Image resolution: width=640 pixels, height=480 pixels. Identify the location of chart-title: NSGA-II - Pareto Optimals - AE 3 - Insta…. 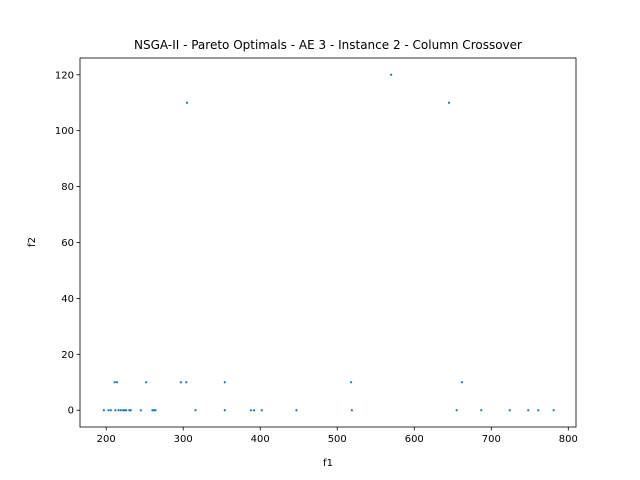
(328, 45).